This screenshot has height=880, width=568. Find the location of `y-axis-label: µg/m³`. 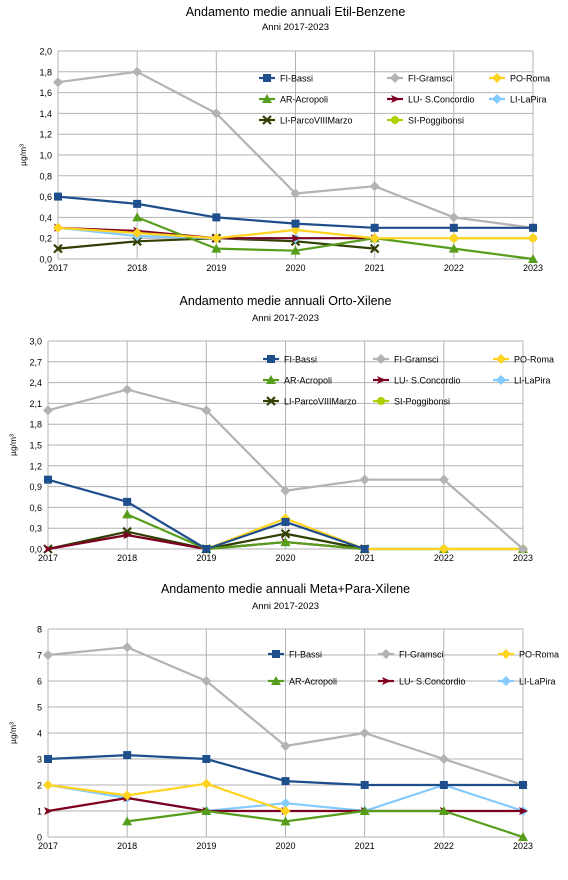

y-axis-label: µg/m³ is located at coordinates (13, 445).